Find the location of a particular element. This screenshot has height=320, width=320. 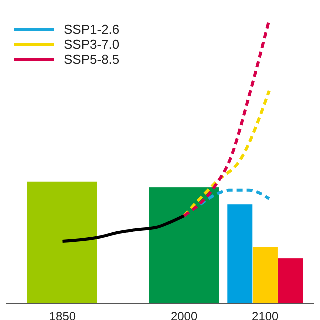

legend-label: SSP1-2.6 is located at coordinates (92, 29).